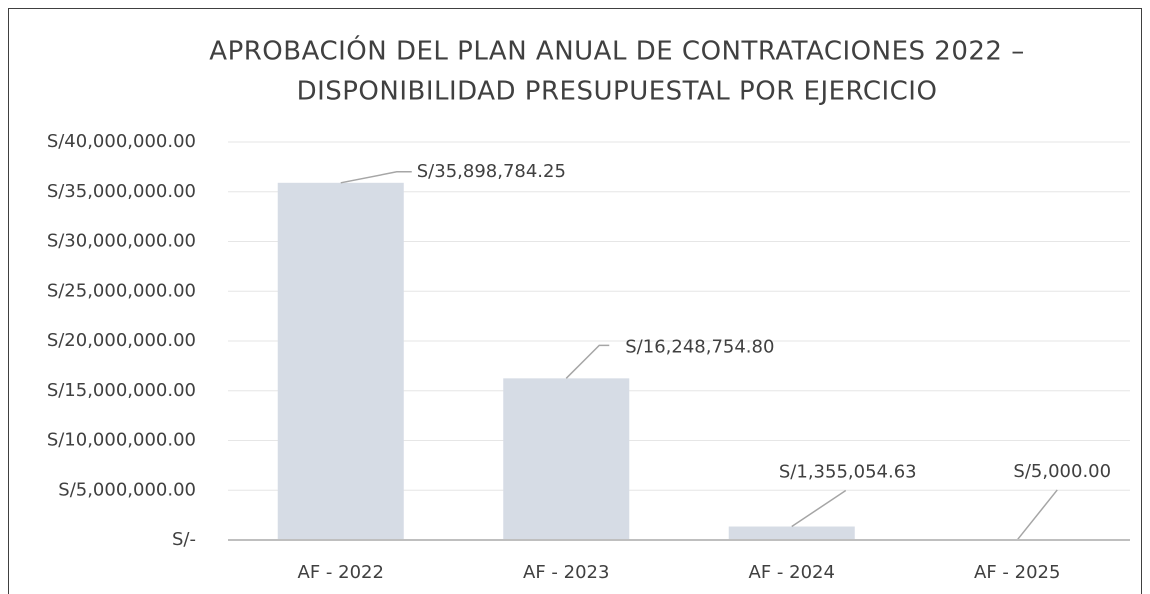  Describe the element at coordinates (491, 171) in the screenshot. I see `data-label: S/35,898,784.25` at that location.